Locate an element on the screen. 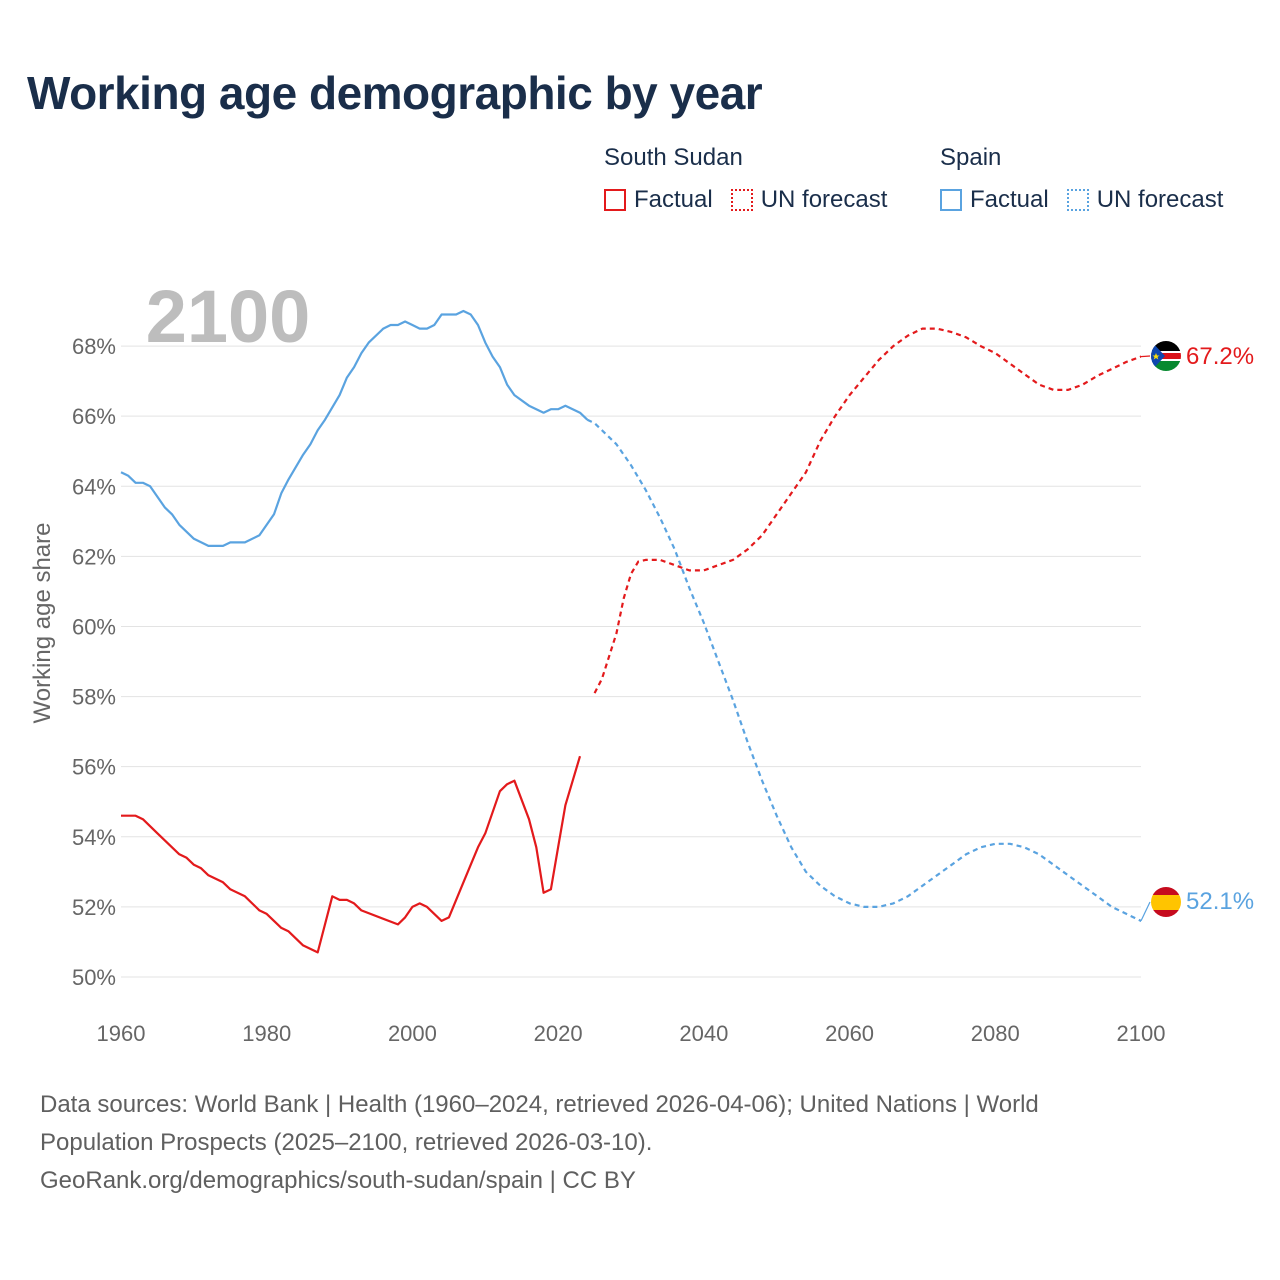 This screenshot has width=1280, height=1280. legend-group-title: South Sudan is located at coordinates (673, 157).